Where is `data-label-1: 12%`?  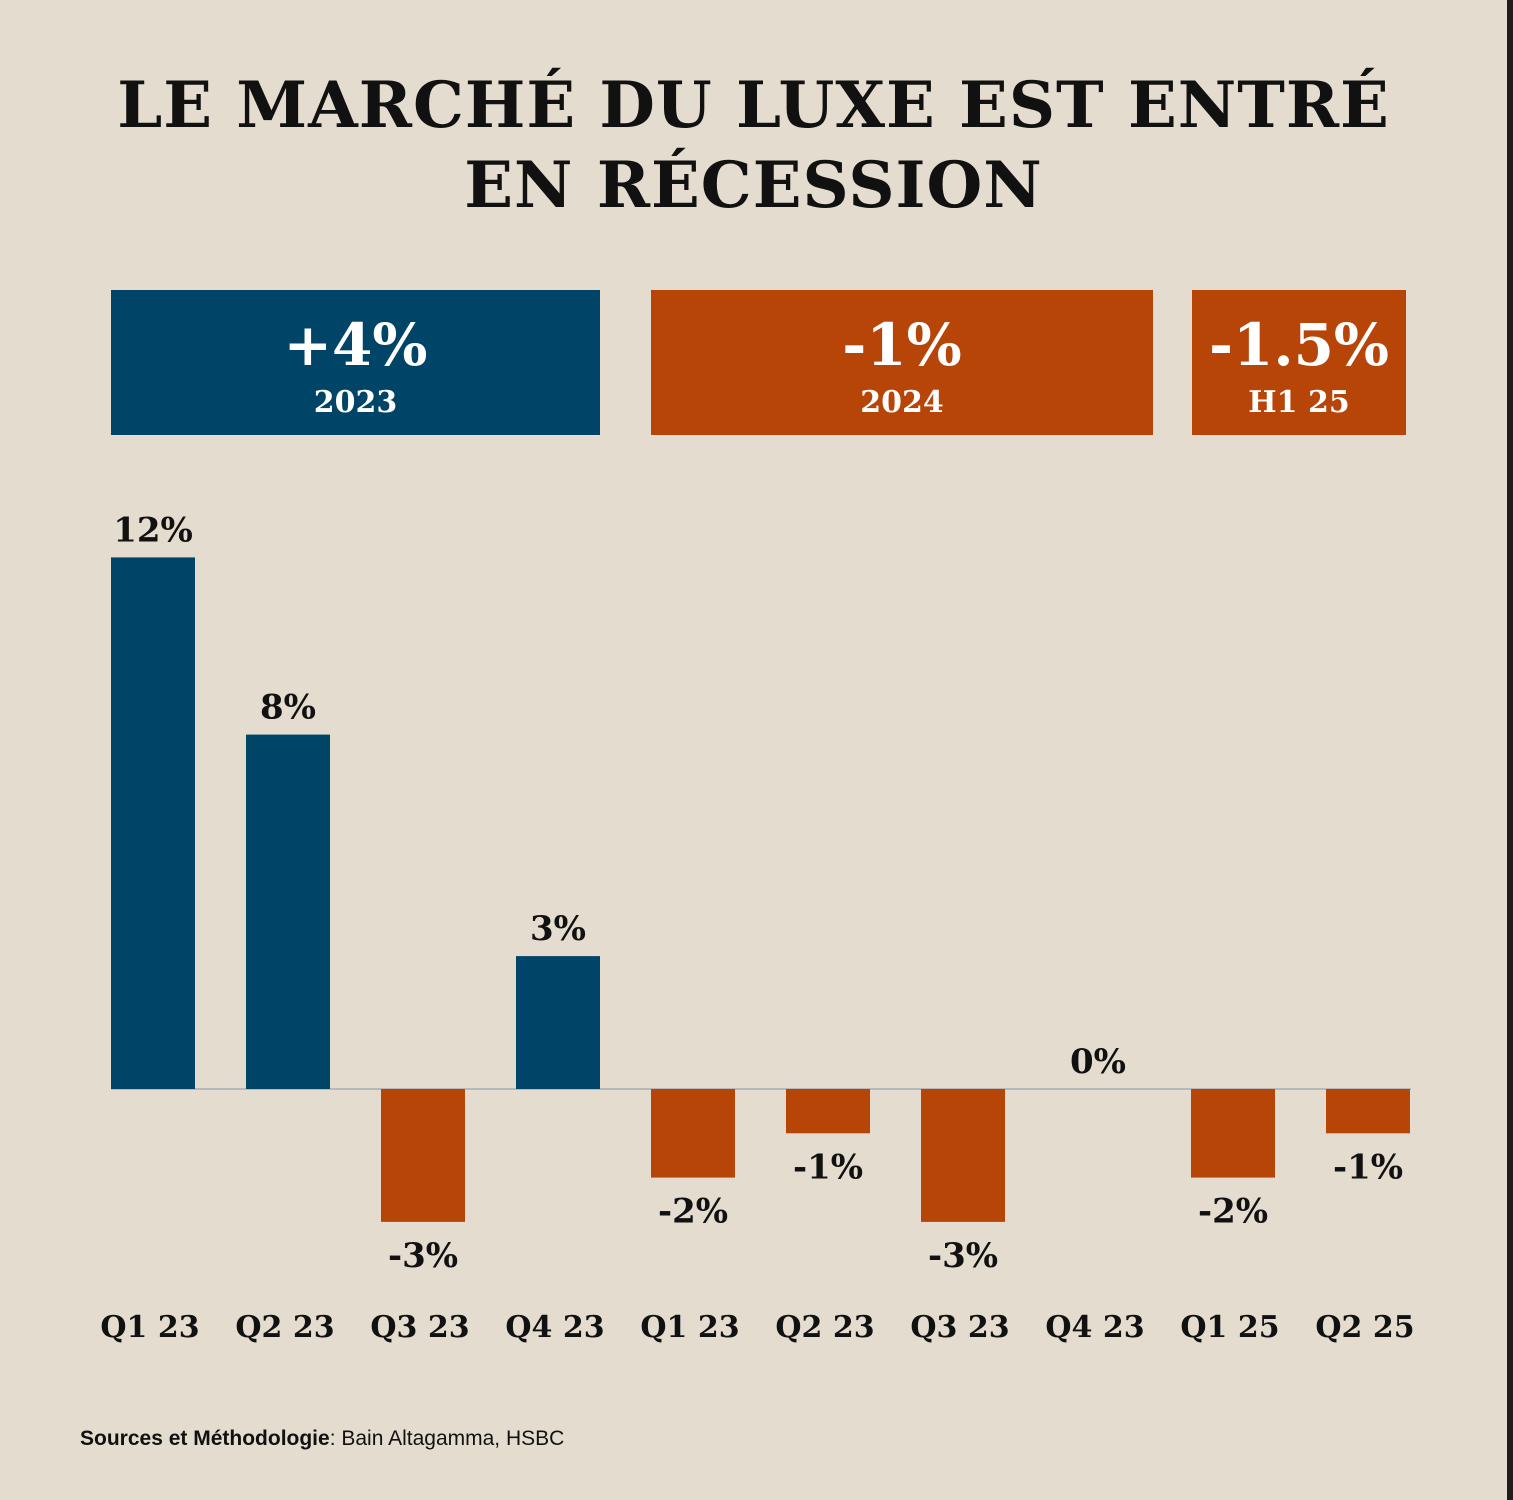 data-label-1: 12% is located at coordinates (153, 530).